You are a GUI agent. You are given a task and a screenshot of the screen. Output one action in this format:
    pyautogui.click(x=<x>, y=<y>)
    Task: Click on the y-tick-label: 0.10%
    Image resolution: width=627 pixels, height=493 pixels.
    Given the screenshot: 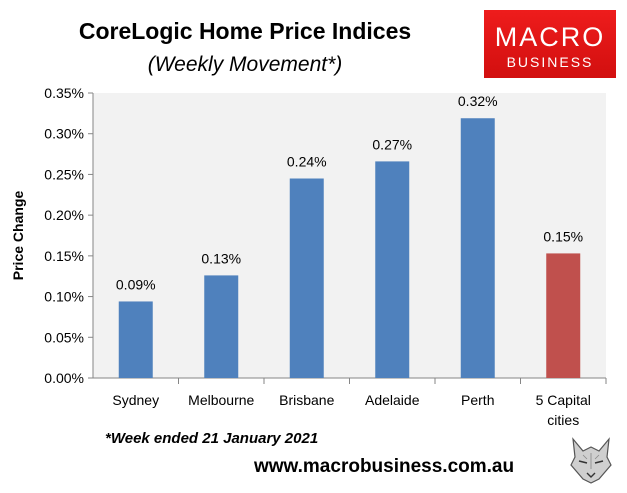 What is the action you would take?
    pyautogui.click(x=64, y=297)
    